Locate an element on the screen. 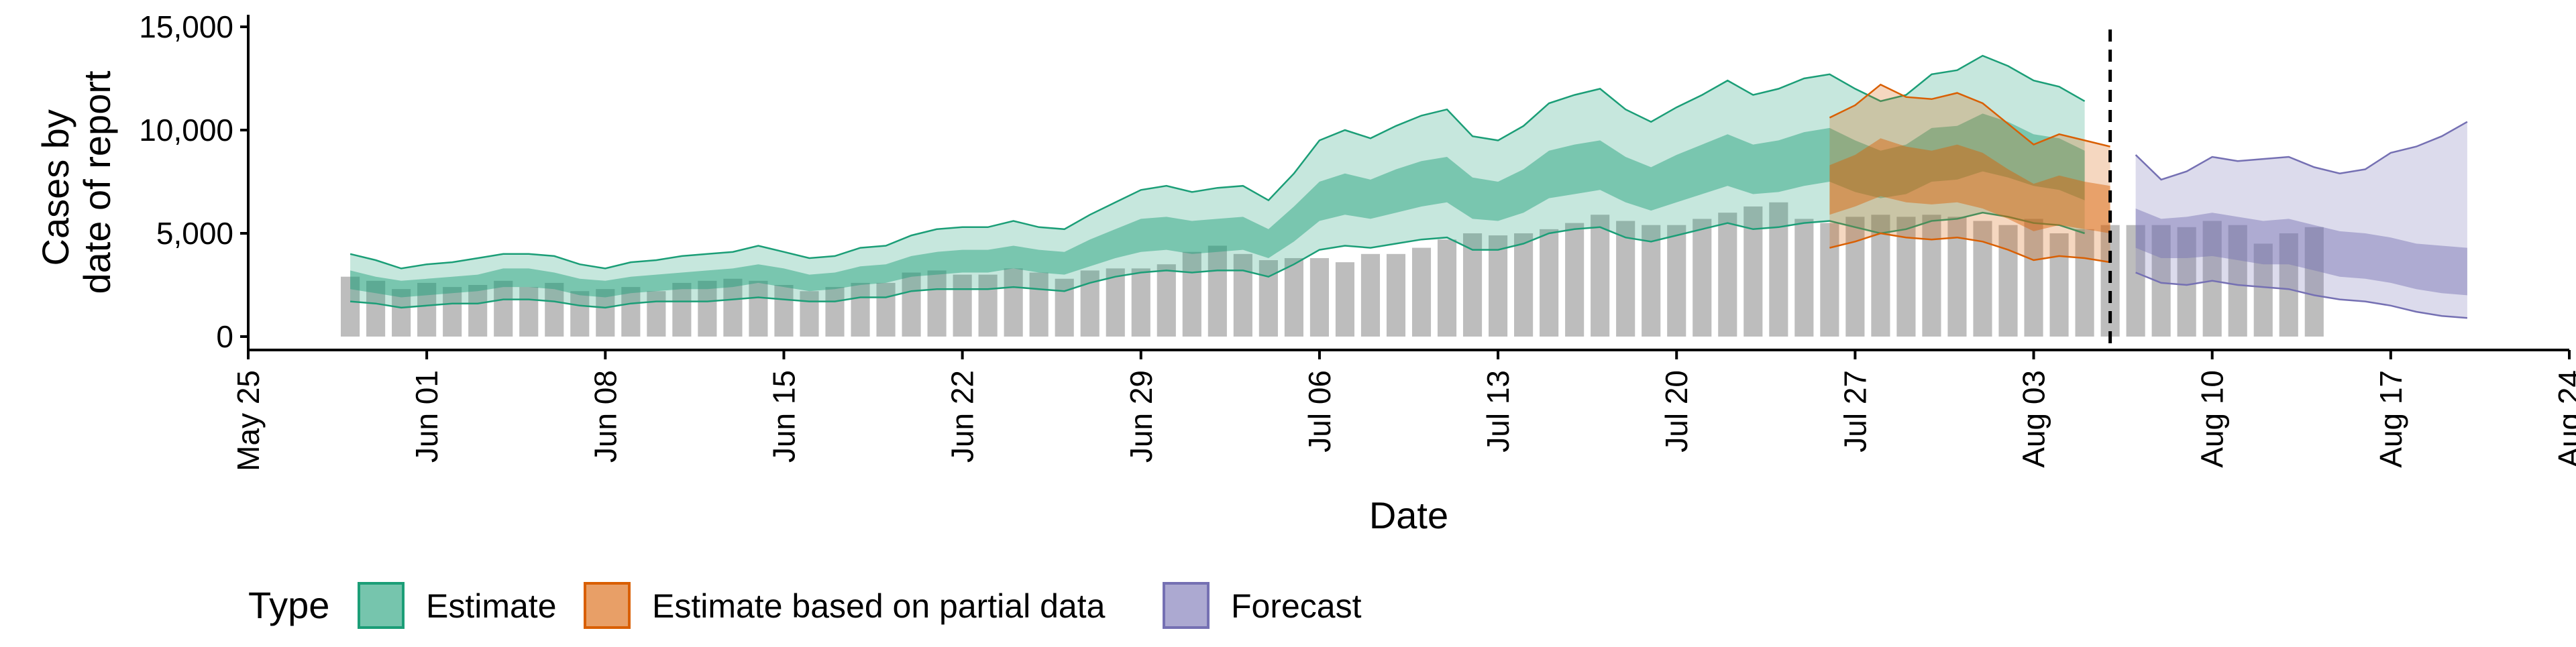 Image resolution: width=2576 pixels, height=647 pixels. legend-swatch-estimate-based-on-partial-data is located at coordinates (607, 605).